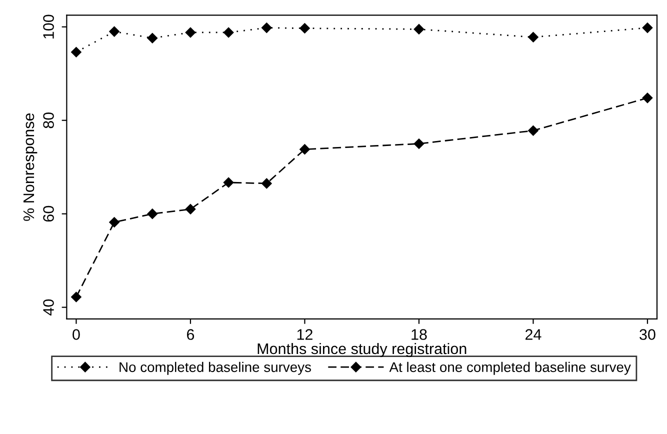 The height and width of the screenshot is (434, 667). What do you see at coordinates (48, 307) in the screenshot?
I see `y-tick-label: 40` at bounding box center [48, 307].